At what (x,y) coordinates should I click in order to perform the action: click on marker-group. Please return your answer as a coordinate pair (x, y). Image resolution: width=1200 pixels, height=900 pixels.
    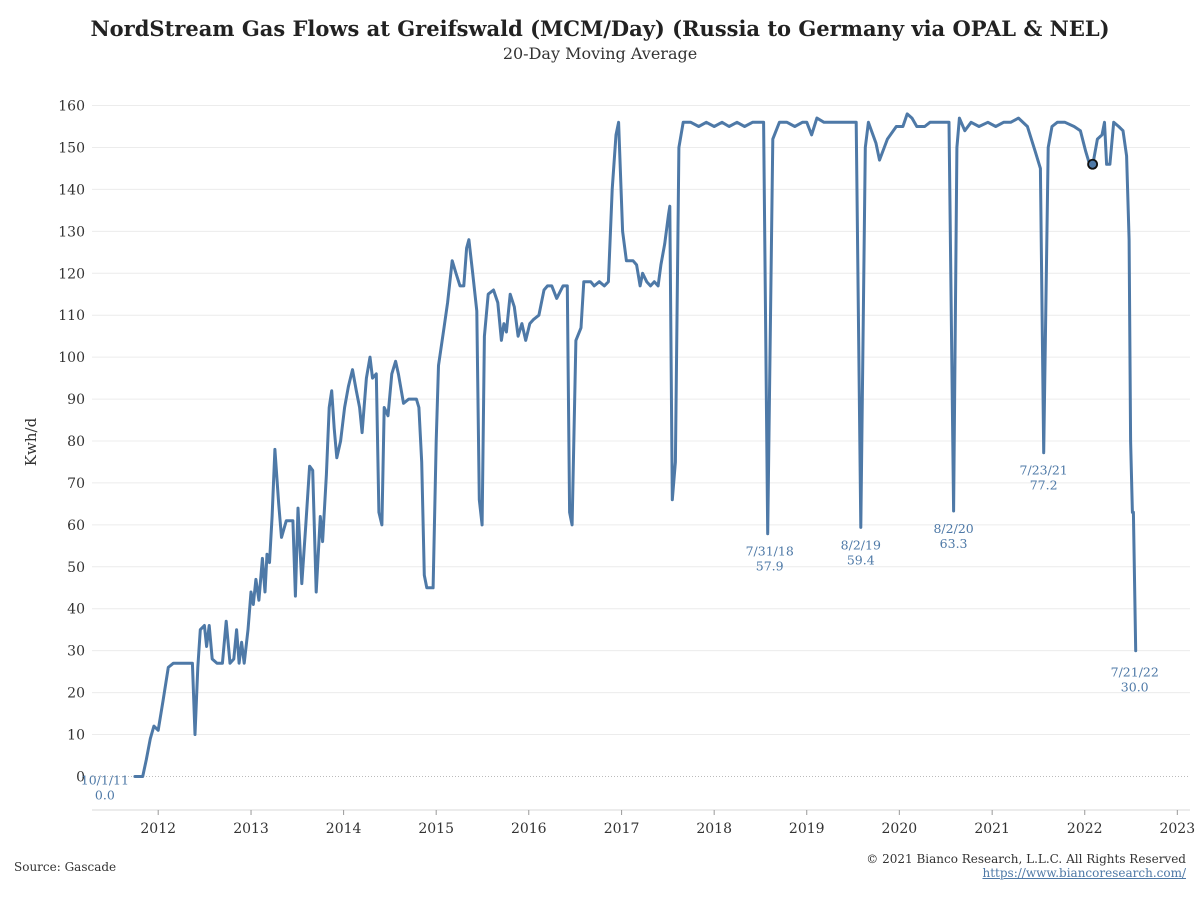
    Looking at the image, I should click on (1093, 164).